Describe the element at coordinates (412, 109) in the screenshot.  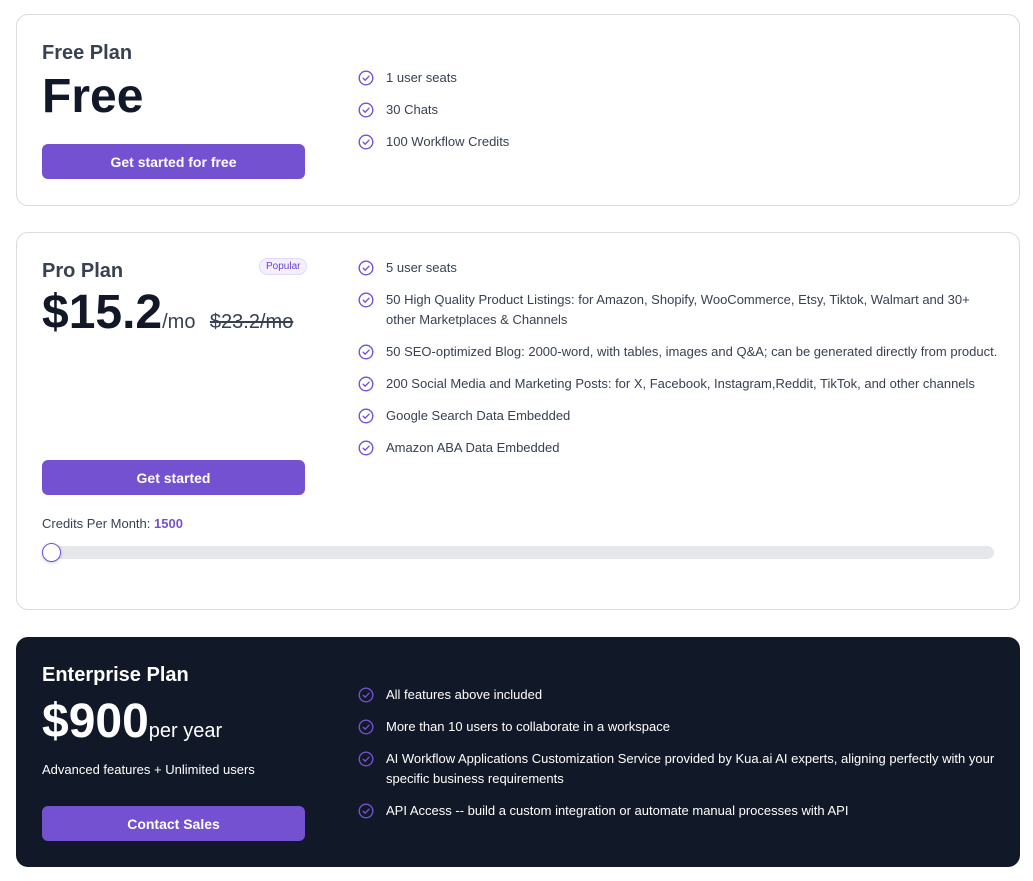
I see `feature-text: 30 Chats` at that location.